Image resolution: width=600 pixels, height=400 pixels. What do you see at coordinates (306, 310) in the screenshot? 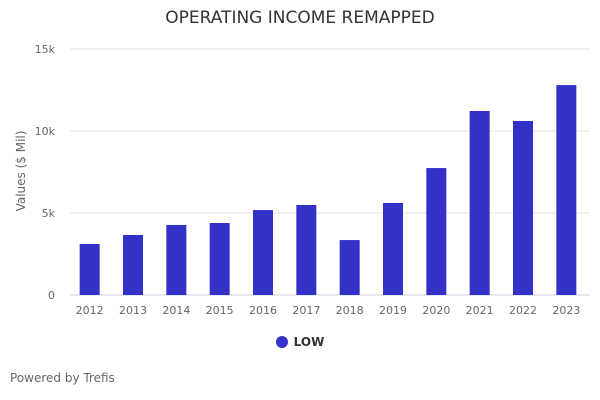
I see `x-tick-label: 2017` at bounding box center [306, 310].